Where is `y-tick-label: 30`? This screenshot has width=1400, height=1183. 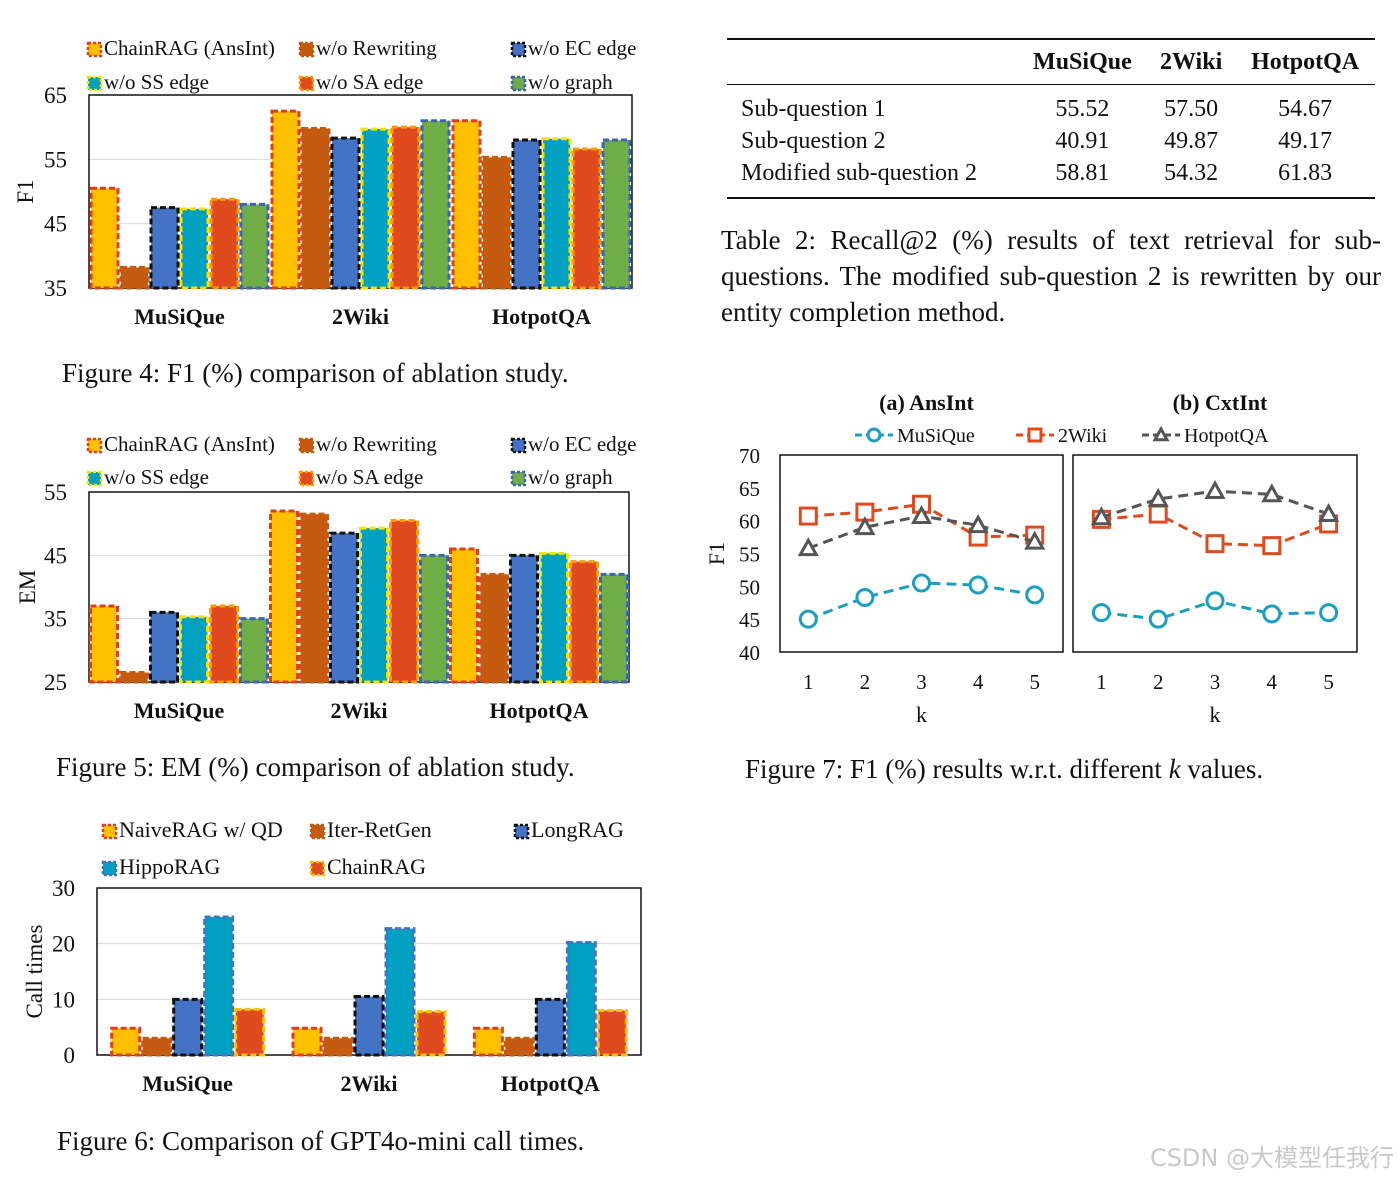
y-tick-label: 30 is located at coordinates (63, 888).